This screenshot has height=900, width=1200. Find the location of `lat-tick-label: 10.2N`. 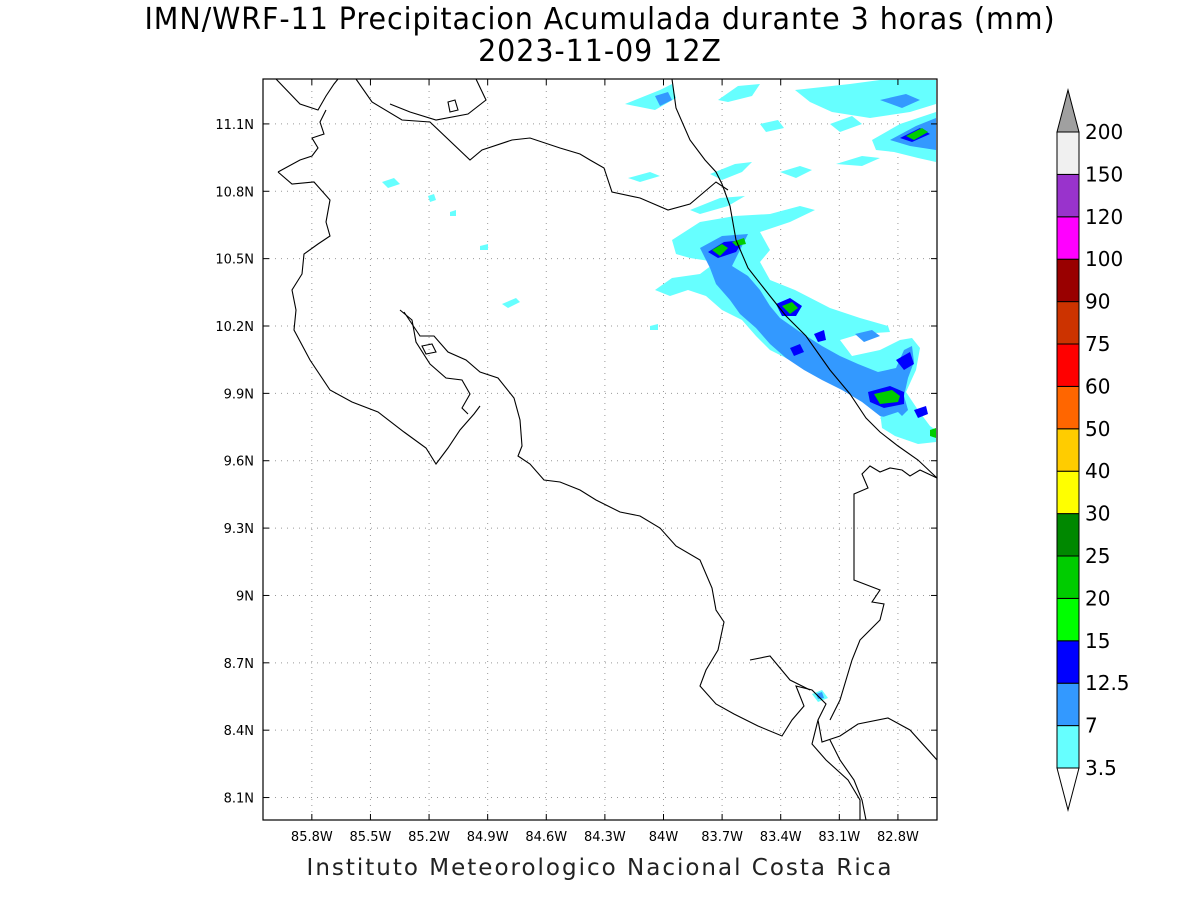

lat-tick-label: 10.2N is located at coordinates (234, 327).